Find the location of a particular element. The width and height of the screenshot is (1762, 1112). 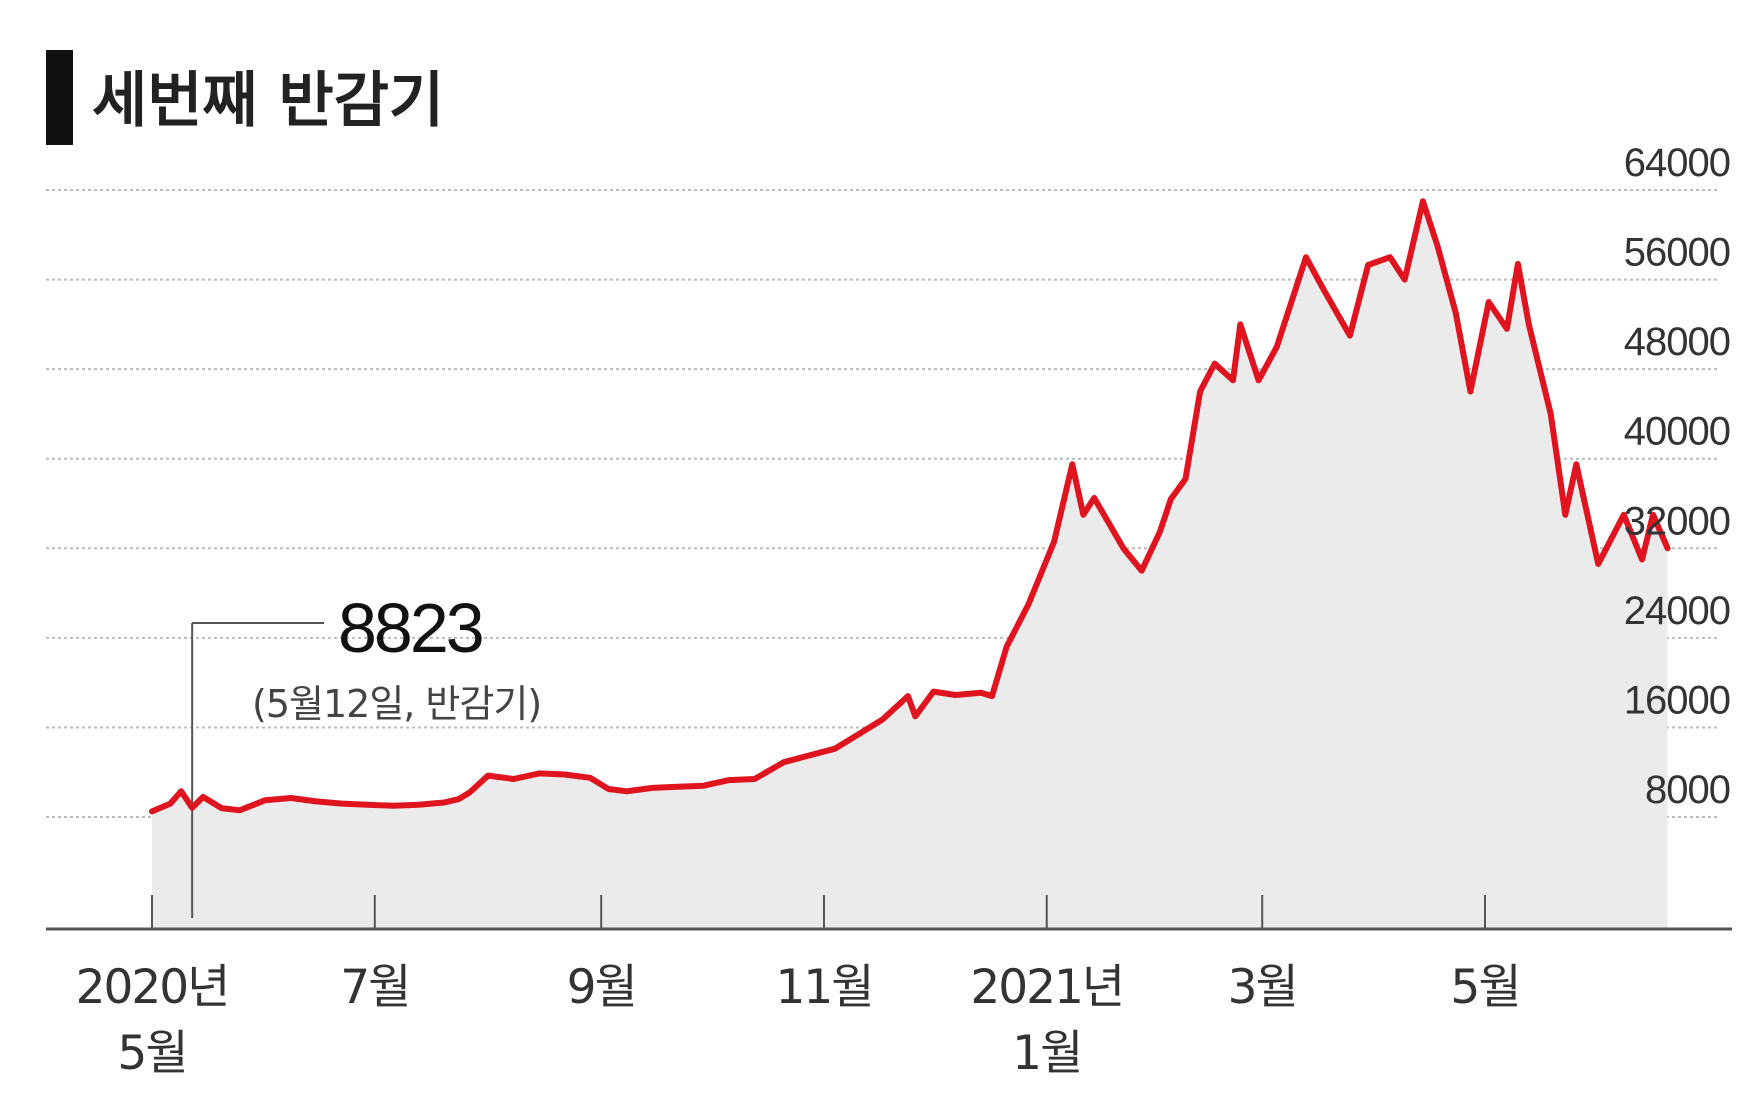

y-tick-label: 16000 is located at coordinates (1677, 700).